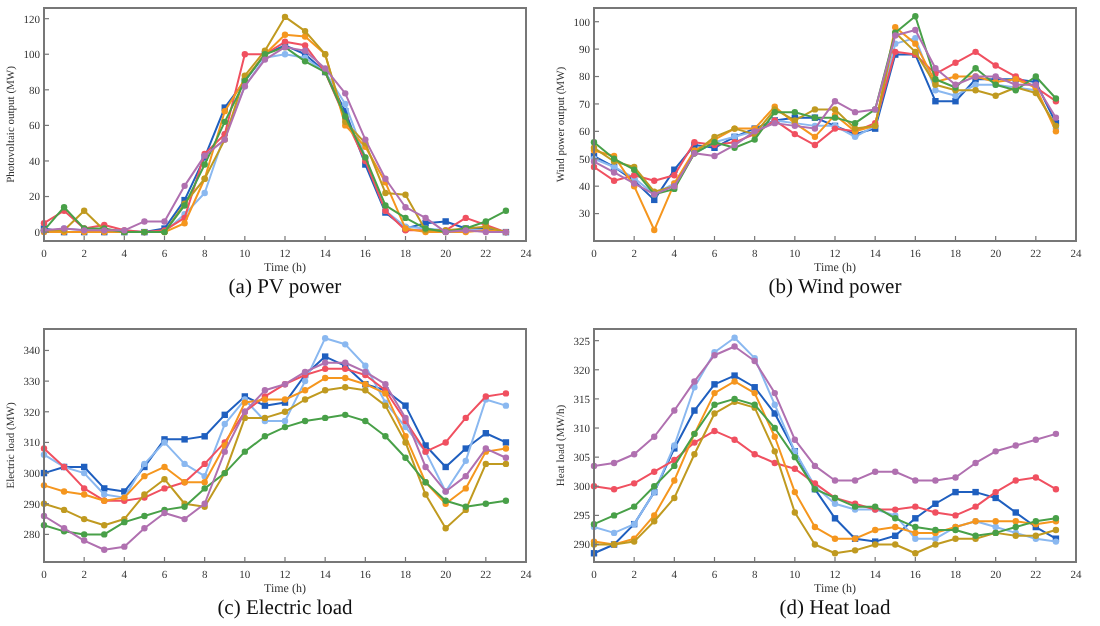  What do you see at coordinates (286, 609) in the screenshot?
I see `text: (c) Electric load` at bounding box center [286, 609].